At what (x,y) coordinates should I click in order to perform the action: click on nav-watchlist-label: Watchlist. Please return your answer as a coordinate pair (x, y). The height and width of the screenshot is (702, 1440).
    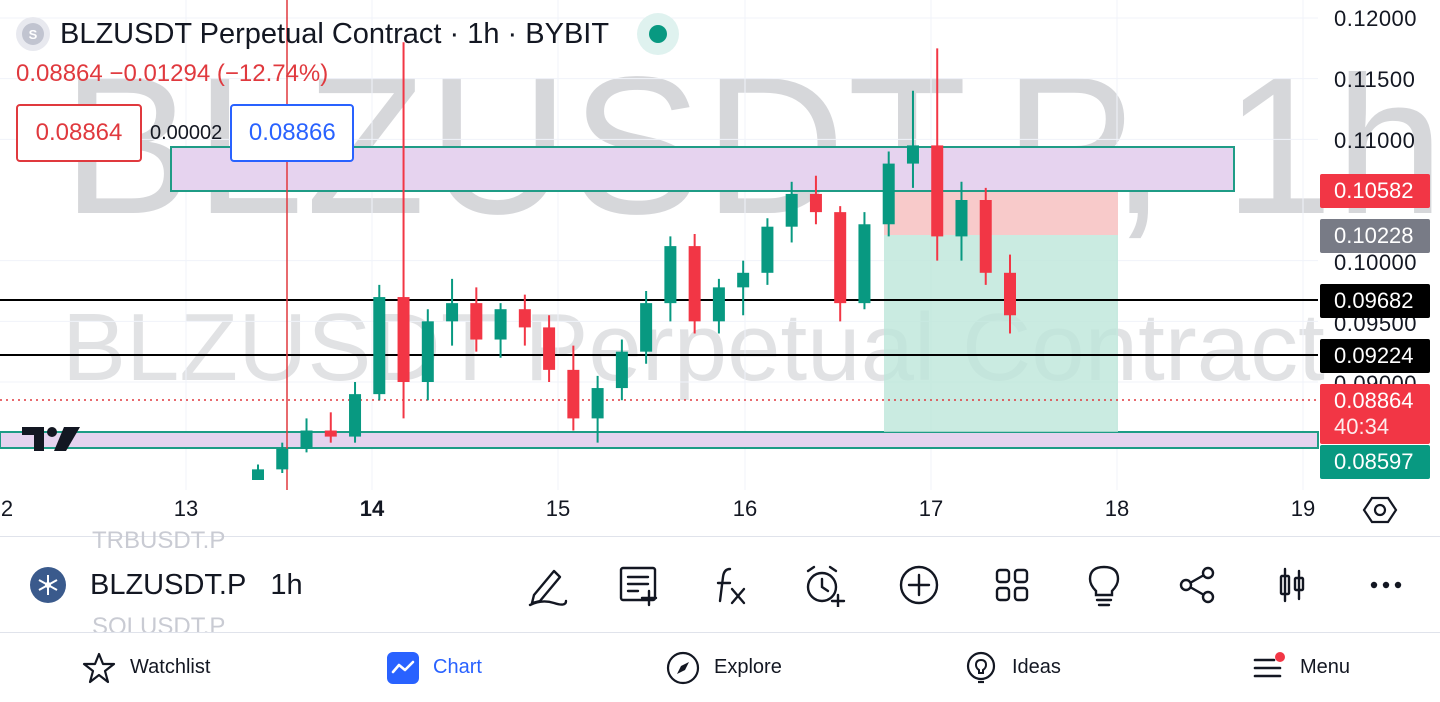
    Looking at the image, I should click on (170, 667).